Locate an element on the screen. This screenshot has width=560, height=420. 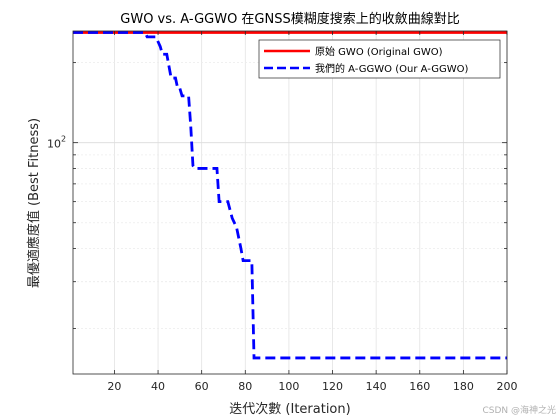
x-tick-label: 120 is located at coordinates (332, 386).